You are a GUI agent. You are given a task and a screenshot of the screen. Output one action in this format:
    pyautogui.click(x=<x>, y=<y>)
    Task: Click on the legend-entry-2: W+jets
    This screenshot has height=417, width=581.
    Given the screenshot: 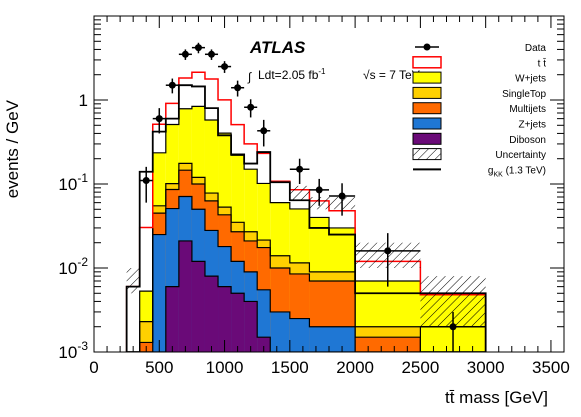 What is the action you would take?
    pyautogui.click(x=479, y=78)
    